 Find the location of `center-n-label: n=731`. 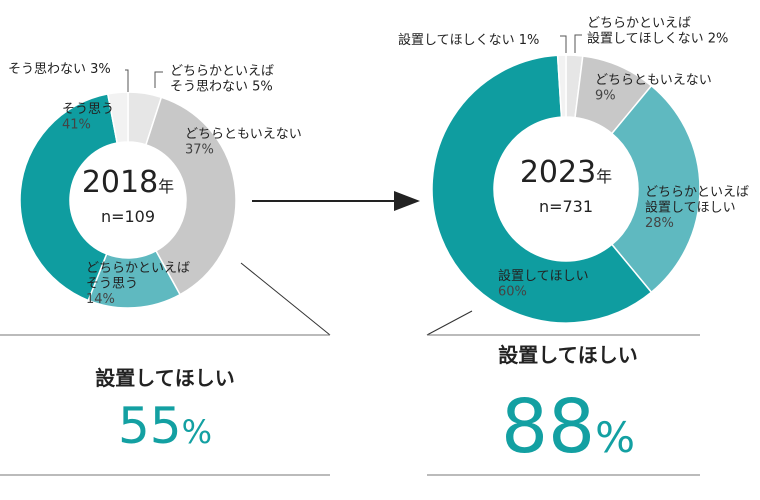

center-n-label: n=731 is located at coordinates (566, 206).